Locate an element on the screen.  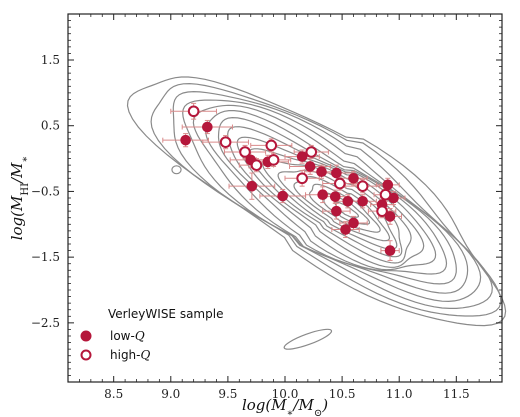
x-axis-label-sub: ∗ is located at coordinates (290, 412).